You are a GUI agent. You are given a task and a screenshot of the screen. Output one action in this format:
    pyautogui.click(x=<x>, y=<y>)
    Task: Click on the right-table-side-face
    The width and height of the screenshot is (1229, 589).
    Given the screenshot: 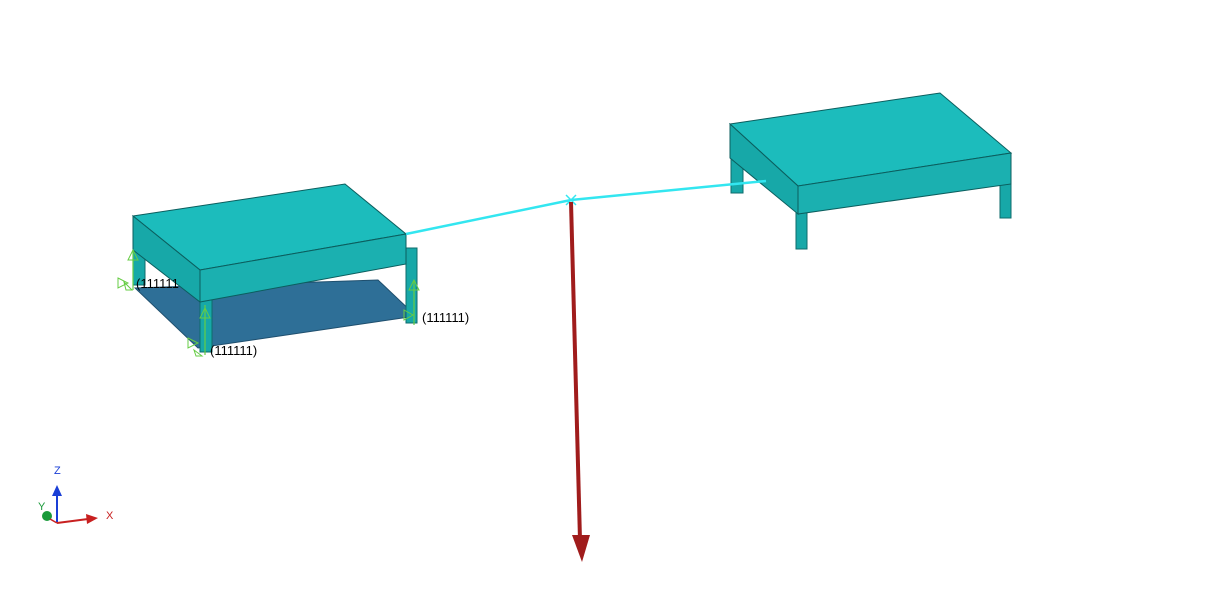 What is the action you would take?
    pyautogui.click(x=764, y=169)
    